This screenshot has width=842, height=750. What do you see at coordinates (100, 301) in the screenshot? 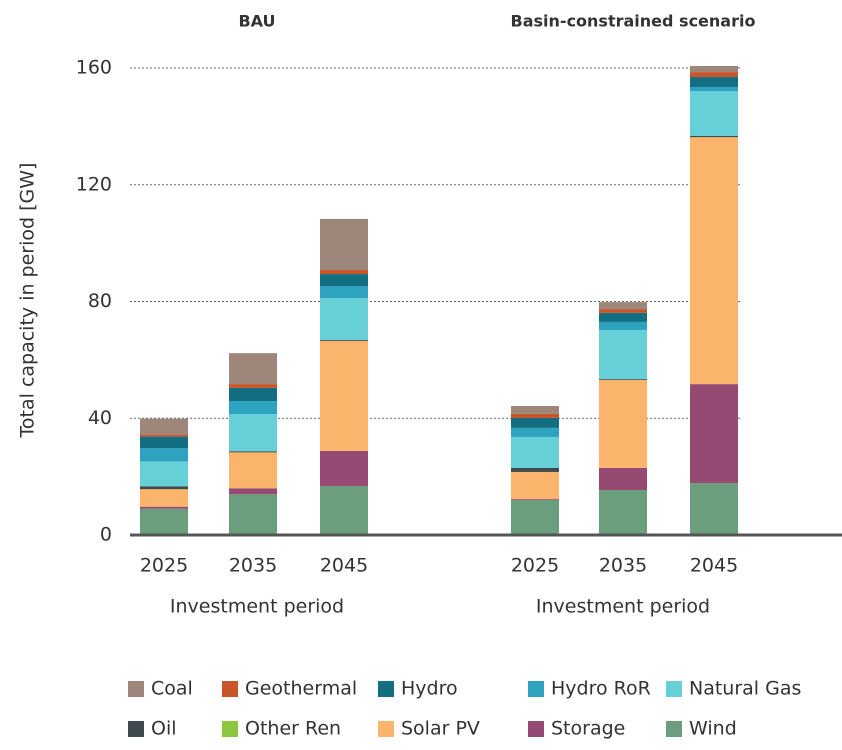
I see `y-tick-label: 80` at bounding box center [100, 301].